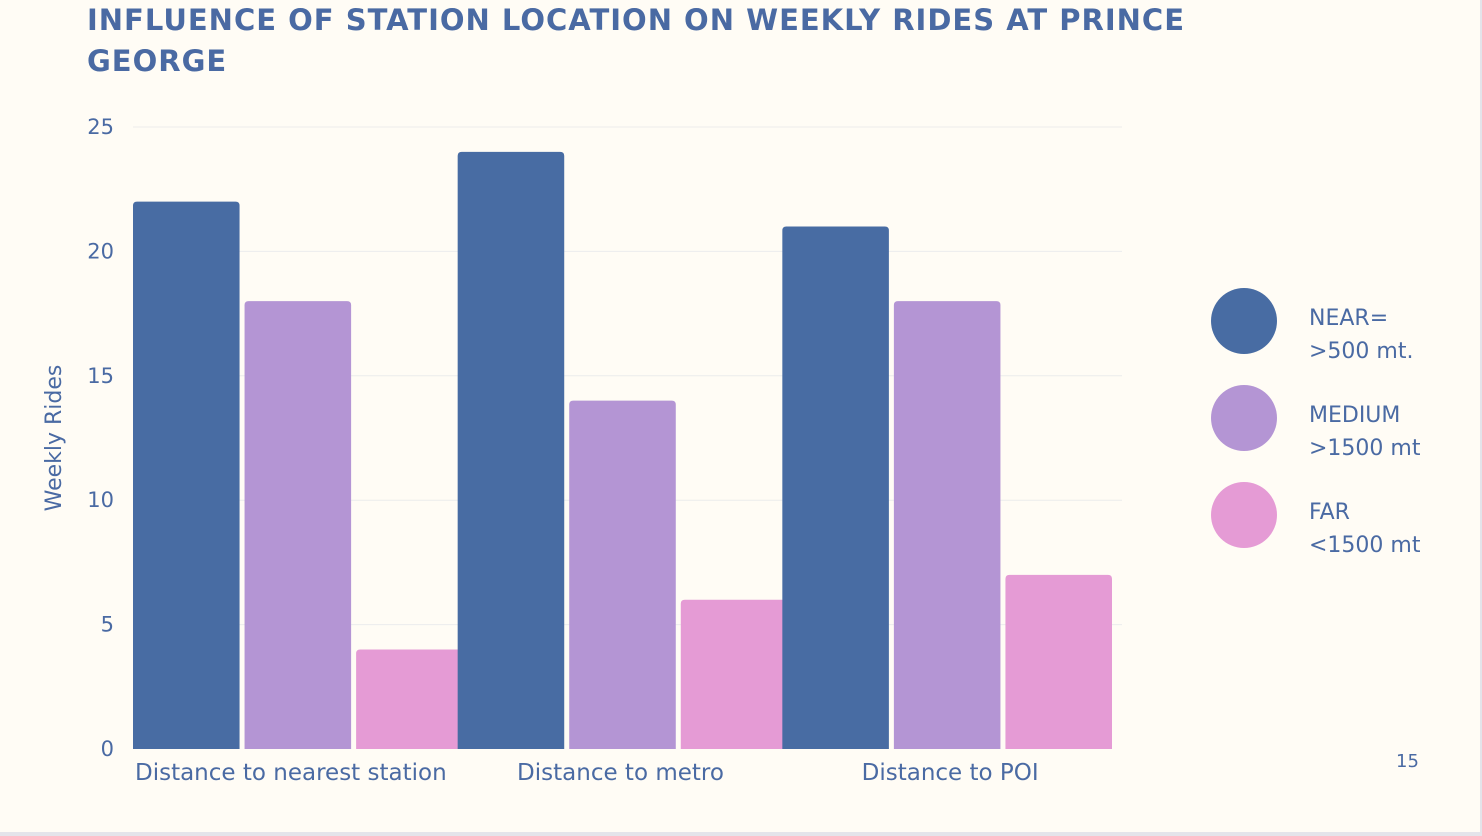  I want to click on legend-label-medium-line2: >1500 mt, so click(1365, 448).